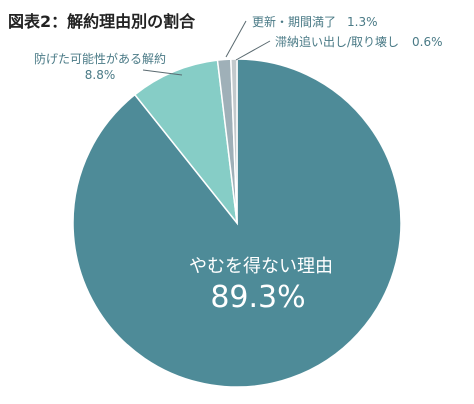  Describe the element at coordinates (257, 297) in the screenshot. I see `slice-label-value-0: 89.3%` at that location.